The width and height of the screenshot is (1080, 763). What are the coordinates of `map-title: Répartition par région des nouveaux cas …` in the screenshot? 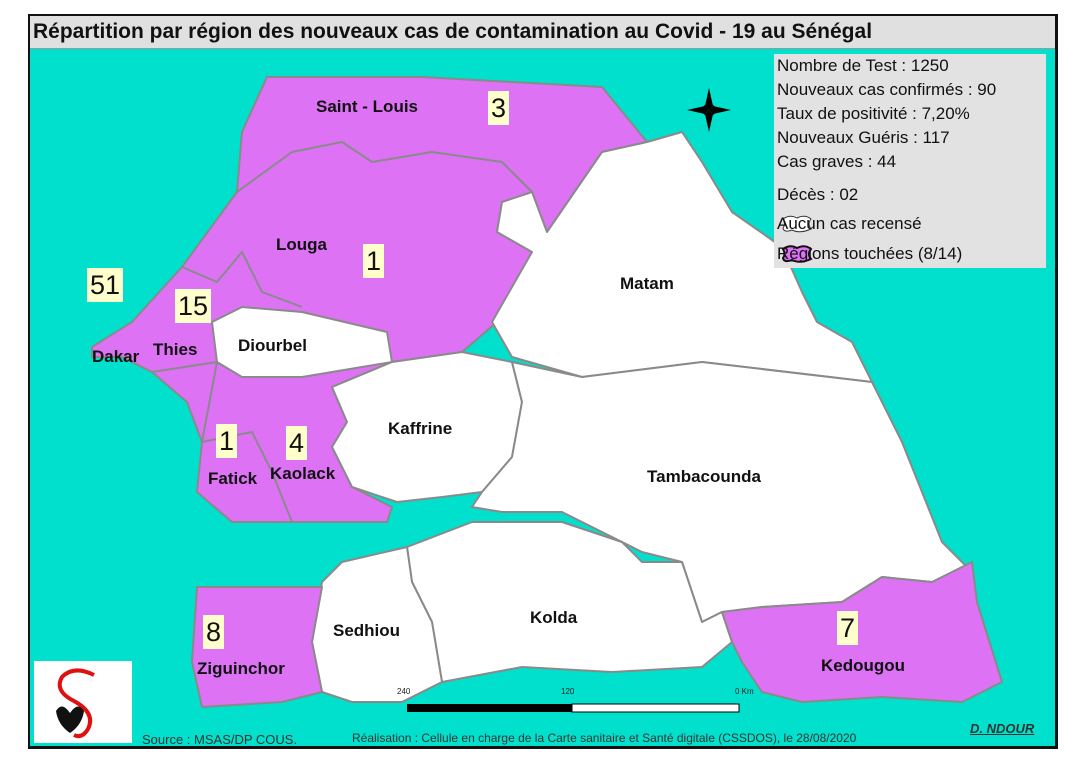 It's located at (542, 32).